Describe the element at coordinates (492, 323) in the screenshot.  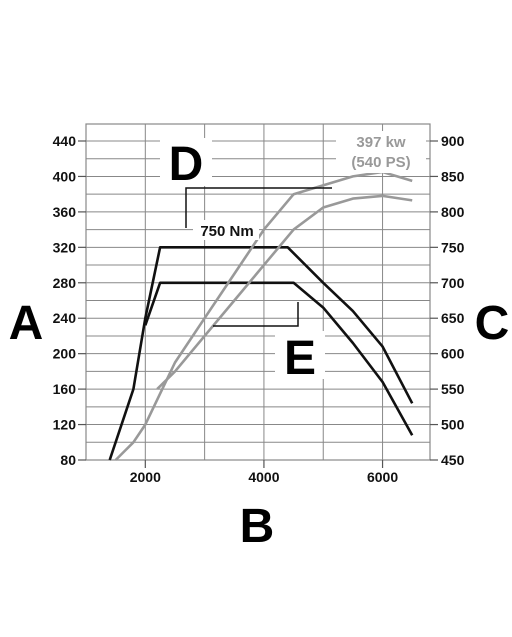
I see `axis-label-right: C` at that location.